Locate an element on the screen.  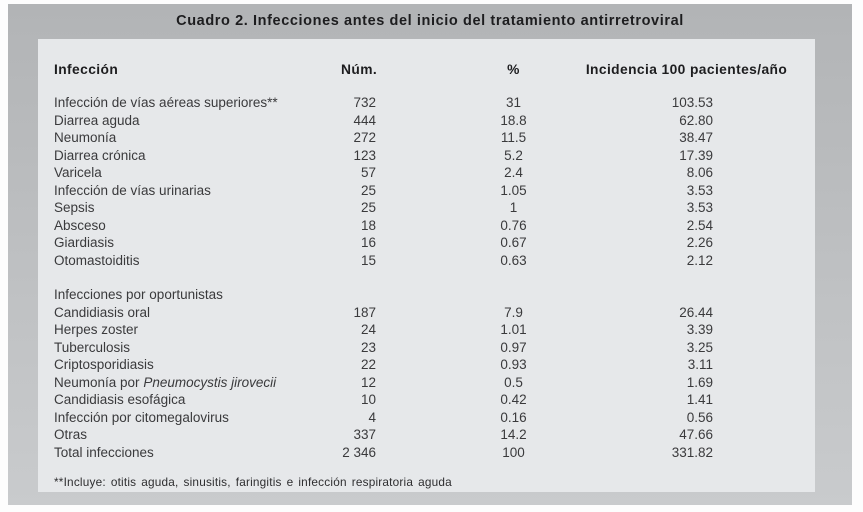
pct-cell: 0.93 is located at coordinates (513, 364).